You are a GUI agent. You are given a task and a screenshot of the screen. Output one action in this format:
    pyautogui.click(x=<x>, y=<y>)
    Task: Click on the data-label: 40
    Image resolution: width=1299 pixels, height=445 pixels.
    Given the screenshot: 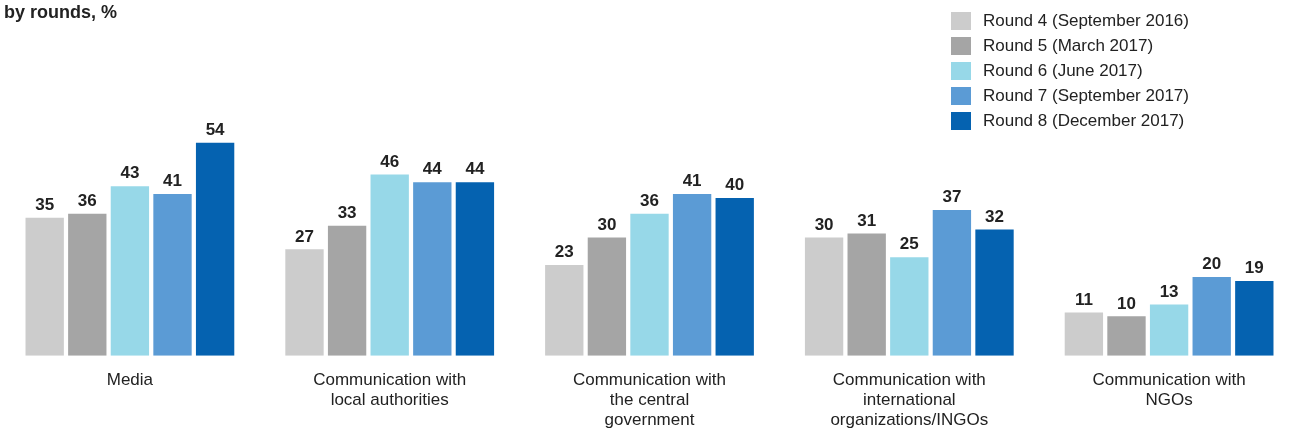 What is the action you would take?
    pyautogui.click(x=735, y=185)
    